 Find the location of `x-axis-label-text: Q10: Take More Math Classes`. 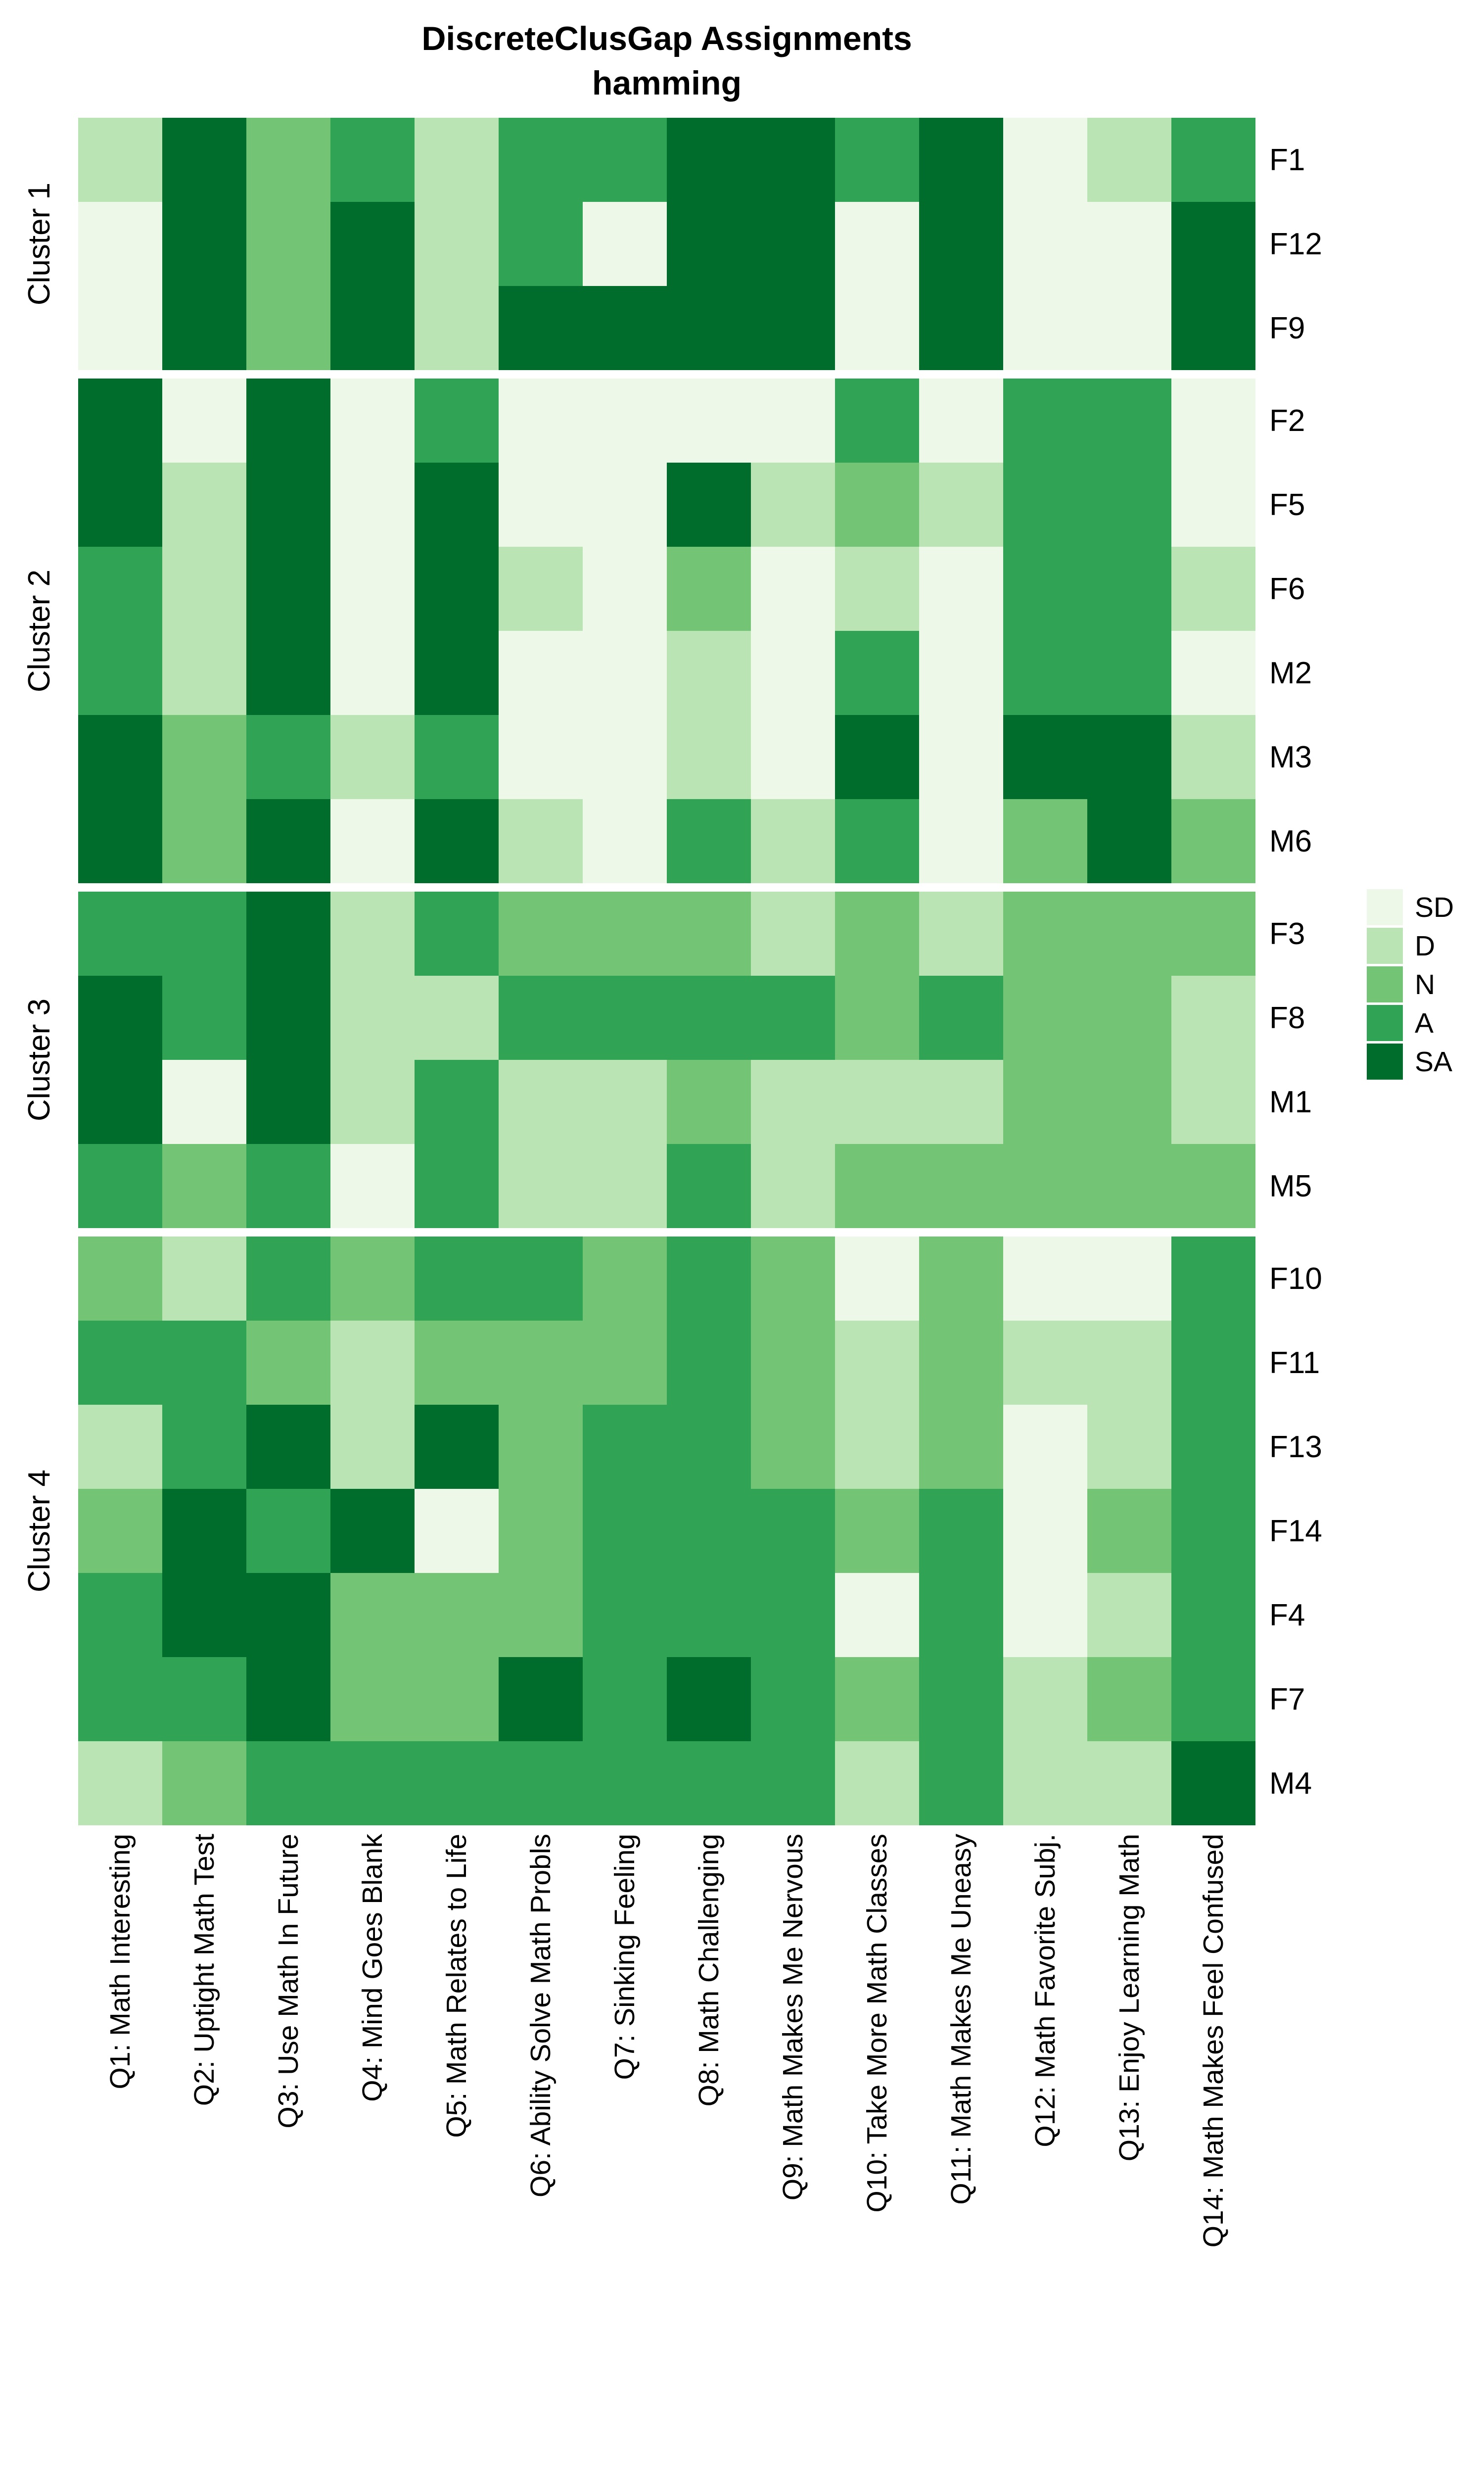

x-axis-label-text: Q10: Take More Math Classes is located at coordinates (877, 2024).